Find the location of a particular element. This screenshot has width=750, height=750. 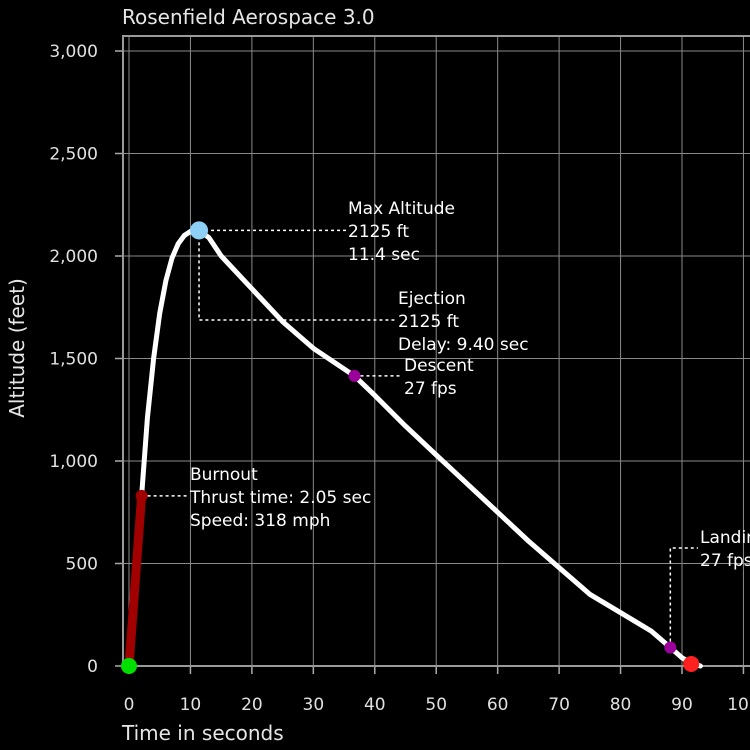

x-tick-label: 50 is located at coordinates (436, 705).